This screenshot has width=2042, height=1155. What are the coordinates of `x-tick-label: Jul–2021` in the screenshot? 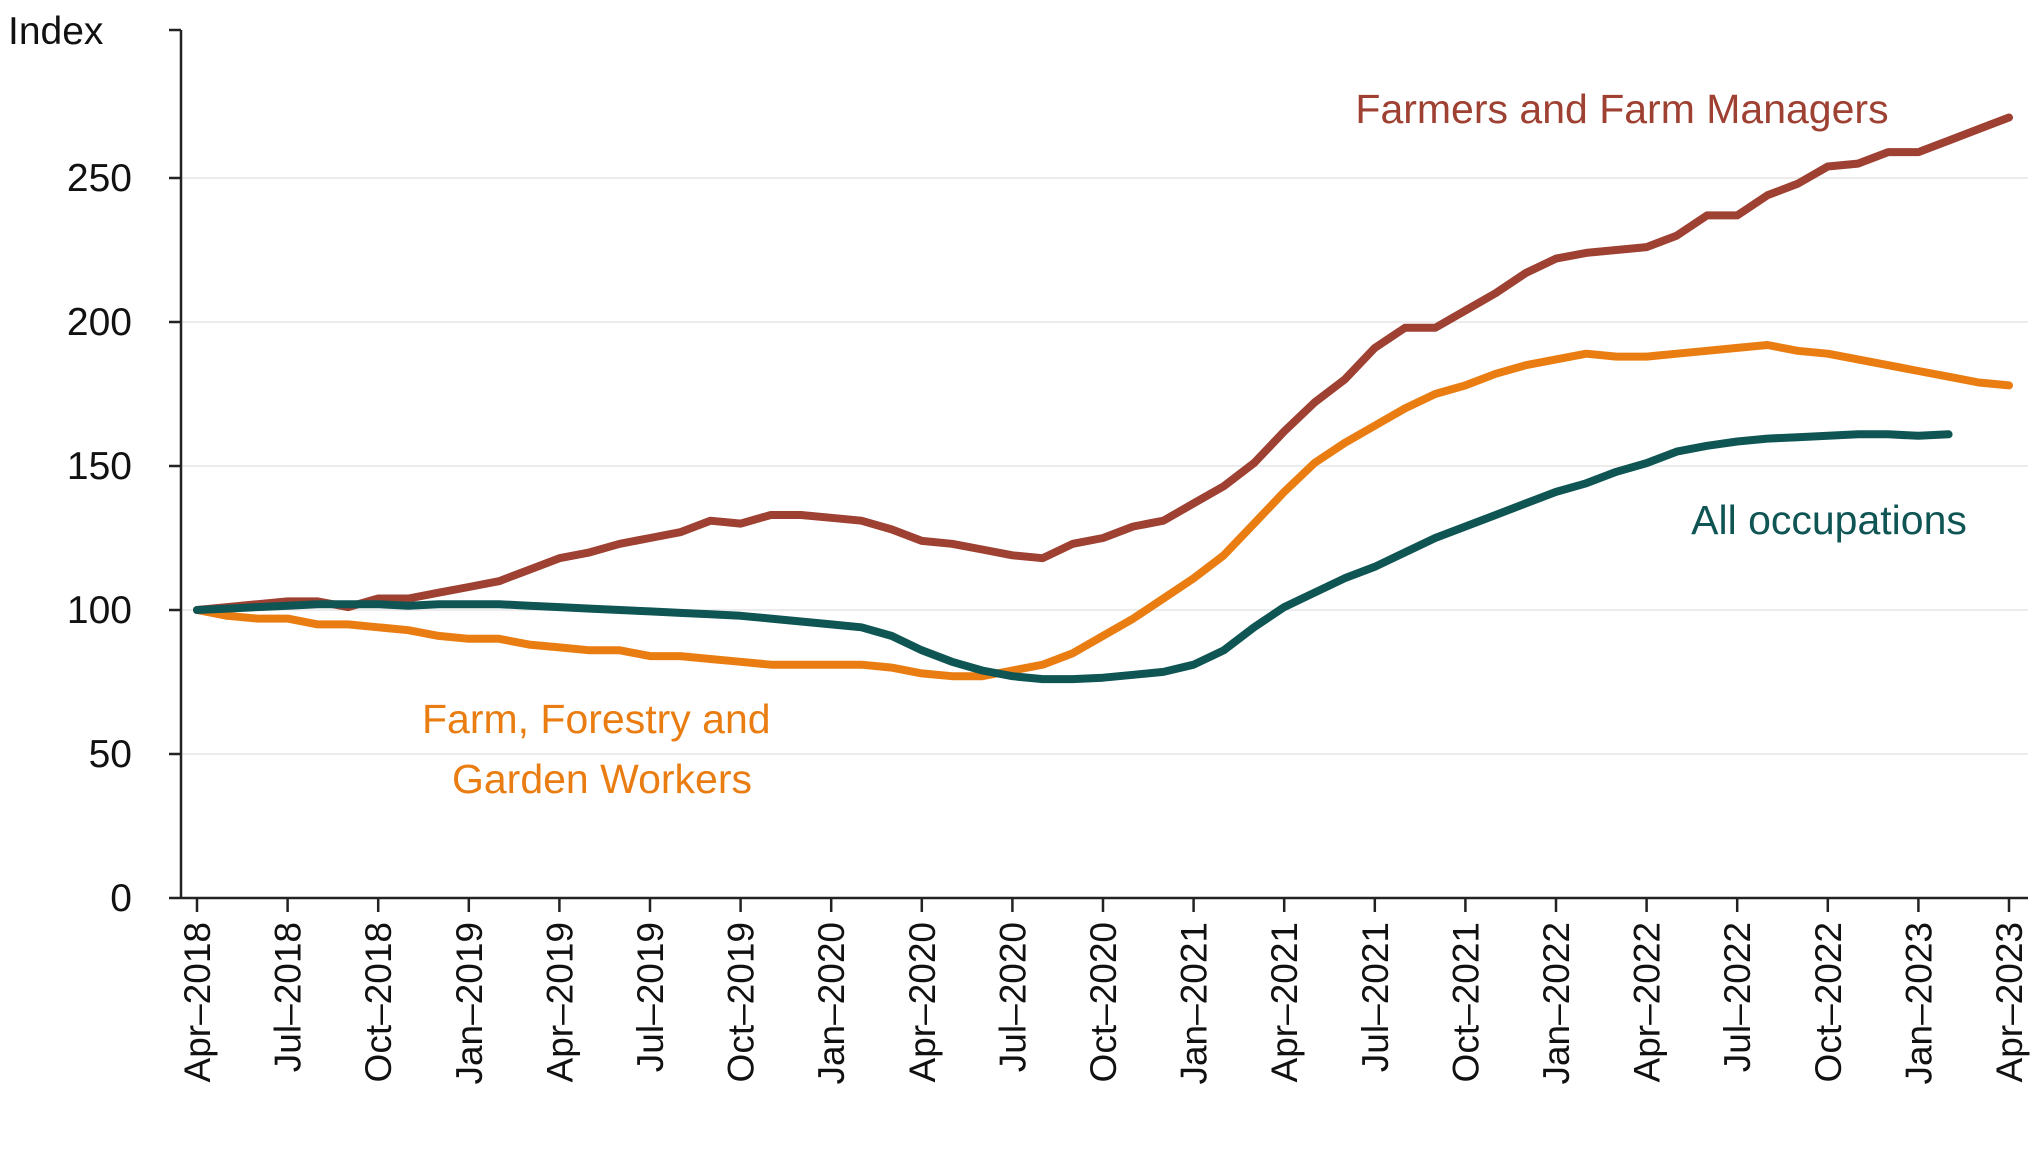 It's located at (1375, 997).